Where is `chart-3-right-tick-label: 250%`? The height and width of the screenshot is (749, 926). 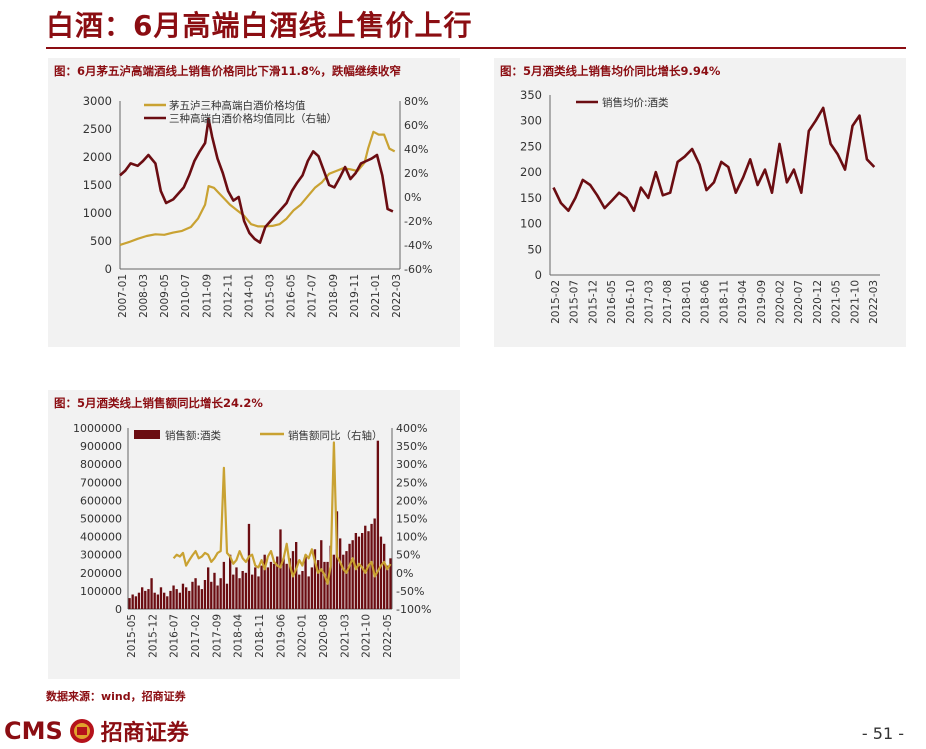
chart-3-right-tick-label: 250% is located at coordinates (411, 482).